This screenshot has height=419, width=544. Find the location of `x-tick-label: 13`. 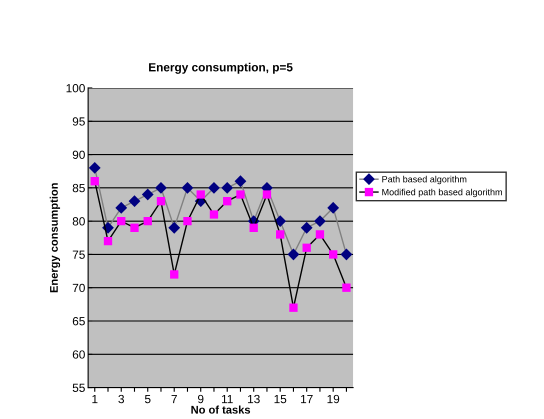

x-tick-label: 13 is located at coordinates (254, 399).